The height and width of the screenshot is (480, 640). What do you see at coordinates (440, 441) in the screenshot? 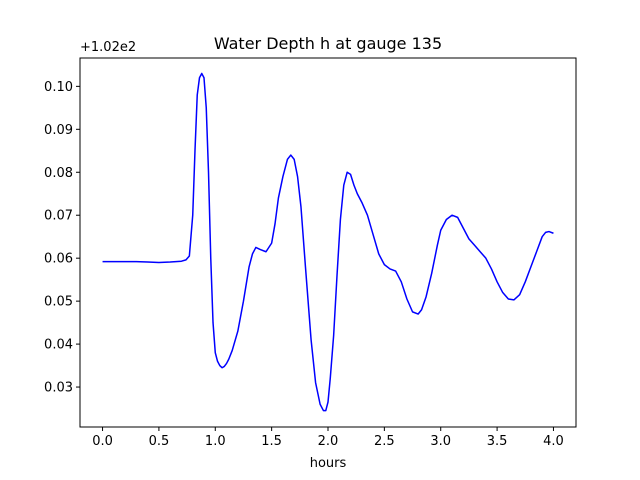
I see `x-tick-label: 3.0` at bounding box center [440, 441].